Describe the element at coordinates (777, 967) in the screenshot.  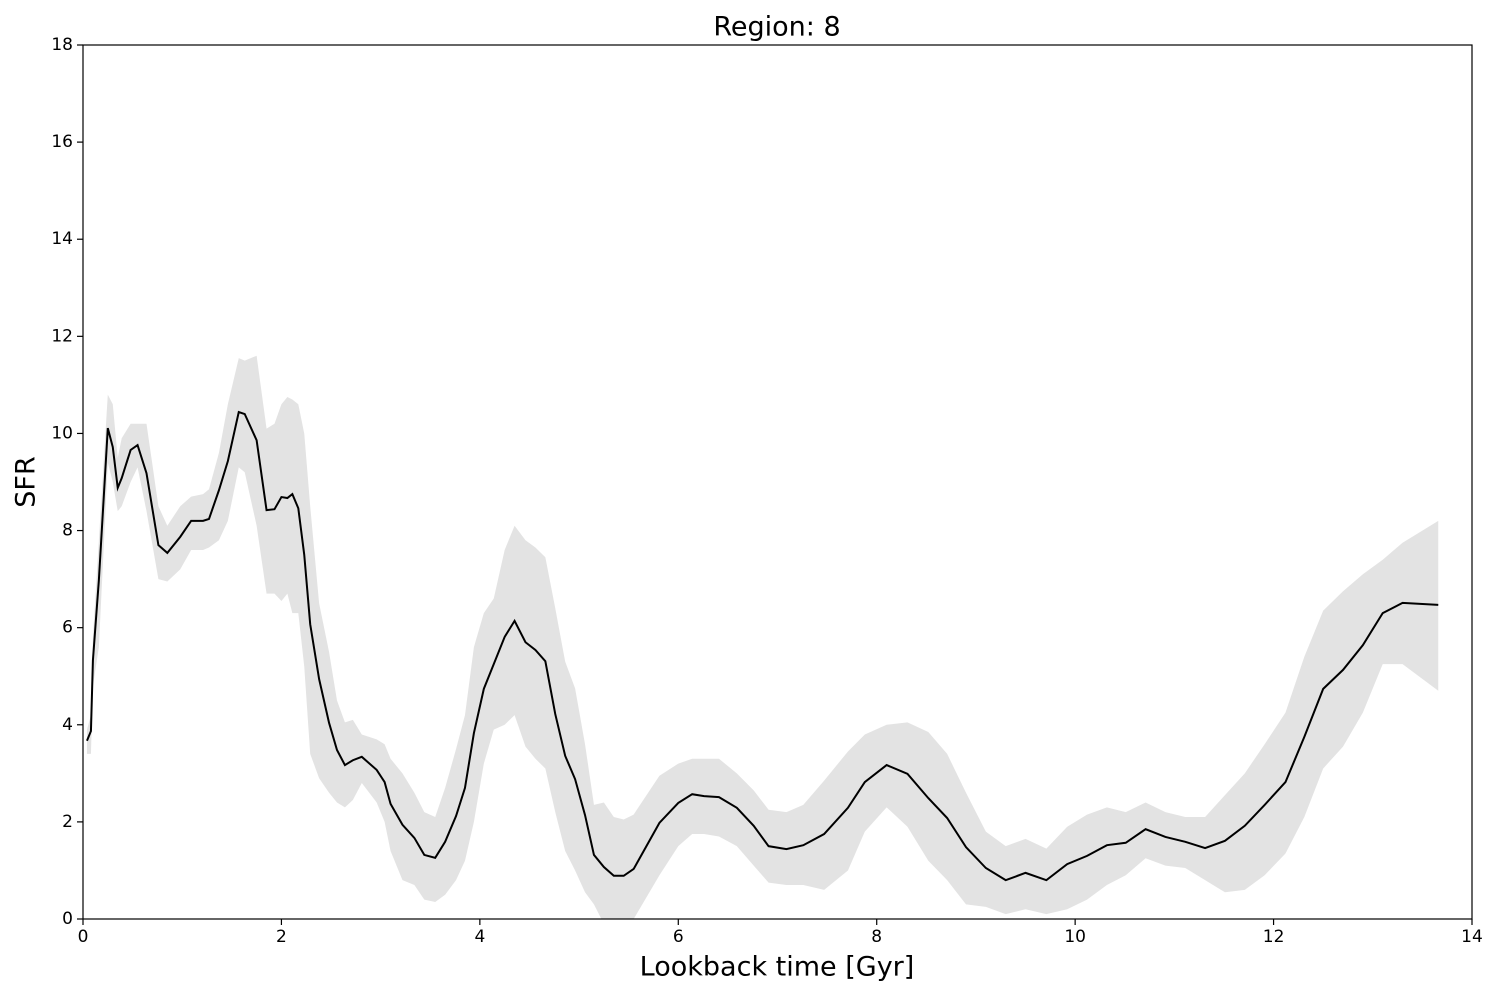
I see `x-axis-label: Lookback time [Gyr]` at that location.